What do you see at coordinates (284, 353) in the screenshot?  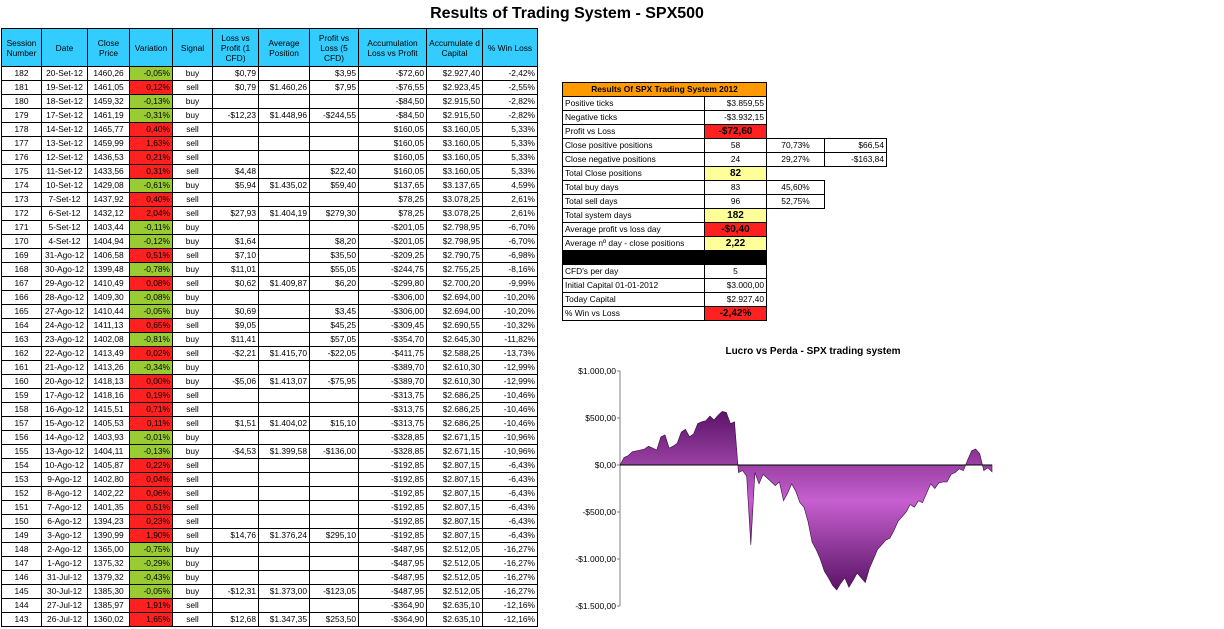 I see `table-cell: $1.415,70` at bounding box center [284, 353].